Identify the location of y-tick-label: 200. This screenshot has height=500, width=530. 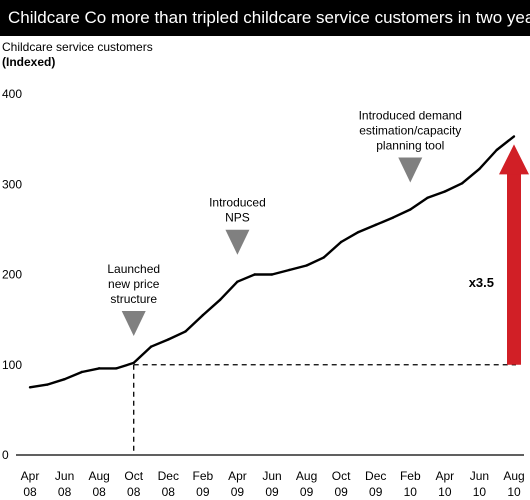
(12, 275).